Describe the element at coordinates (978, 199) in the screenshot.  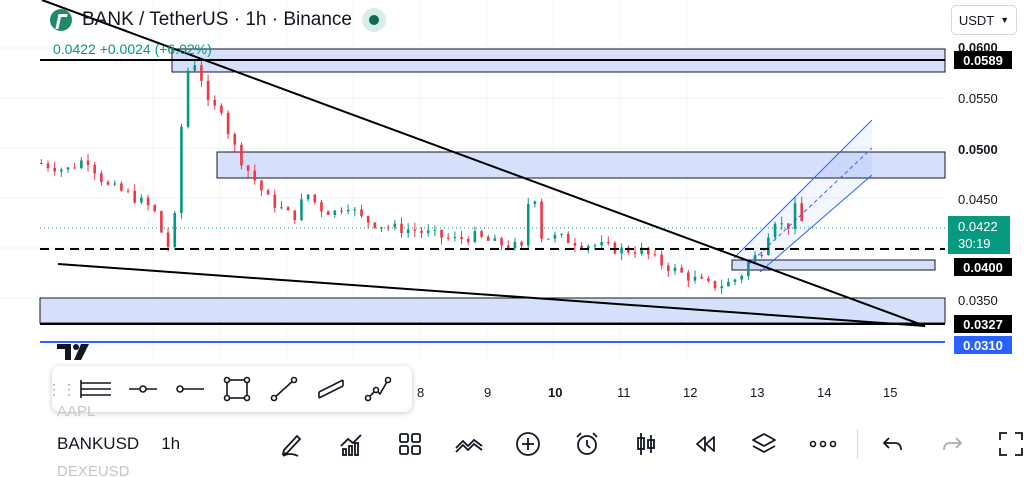
I see `price-axis-label: 0.0450` at that location.